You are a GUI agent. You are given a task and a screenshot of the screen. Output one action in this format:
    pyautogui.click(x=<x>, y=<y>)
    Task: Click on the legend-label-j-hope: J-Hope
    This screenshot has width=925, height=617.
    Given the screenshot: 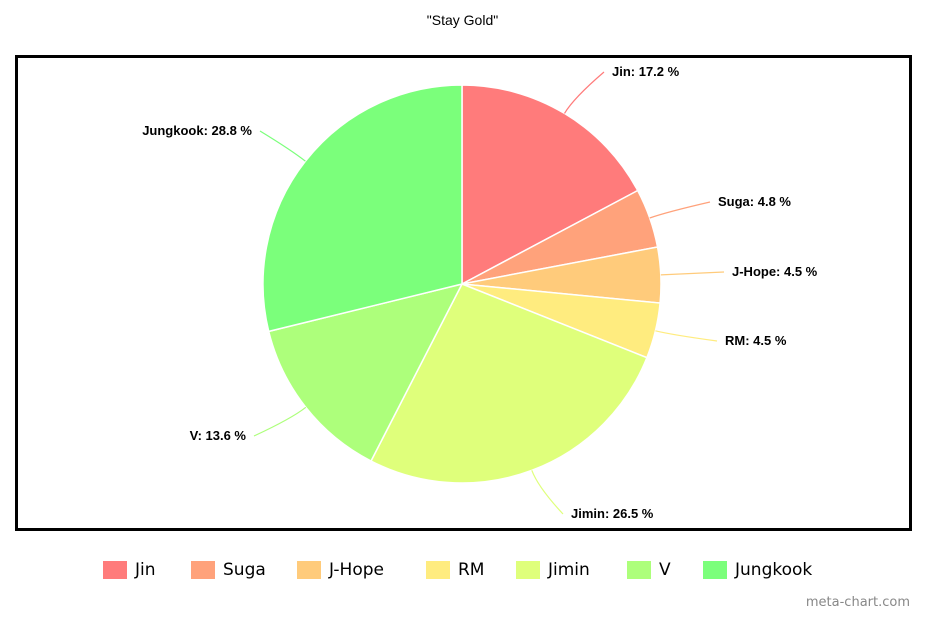 What is the action you would take?
    pyautogui.click(x=356, y=570)
    